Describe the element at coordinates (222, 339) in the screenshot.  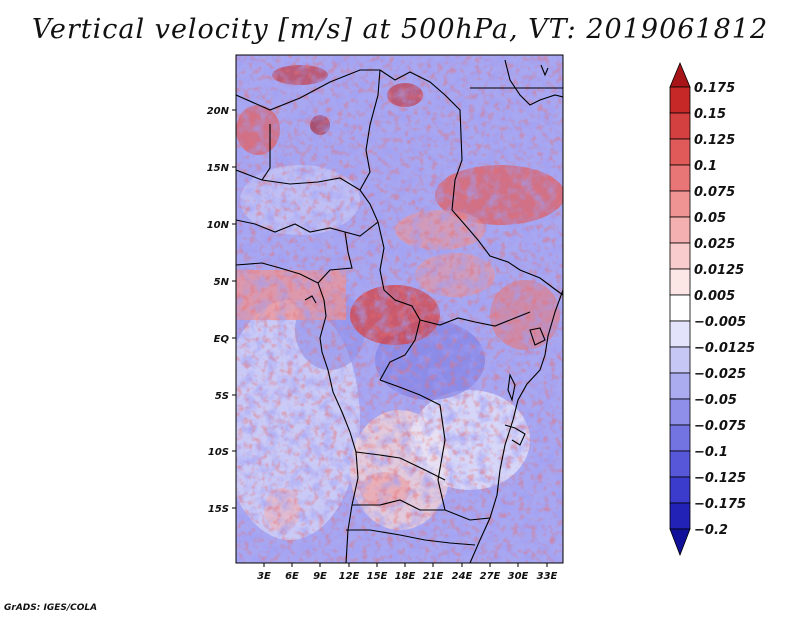
I see `lat-label: EQ` at that location.